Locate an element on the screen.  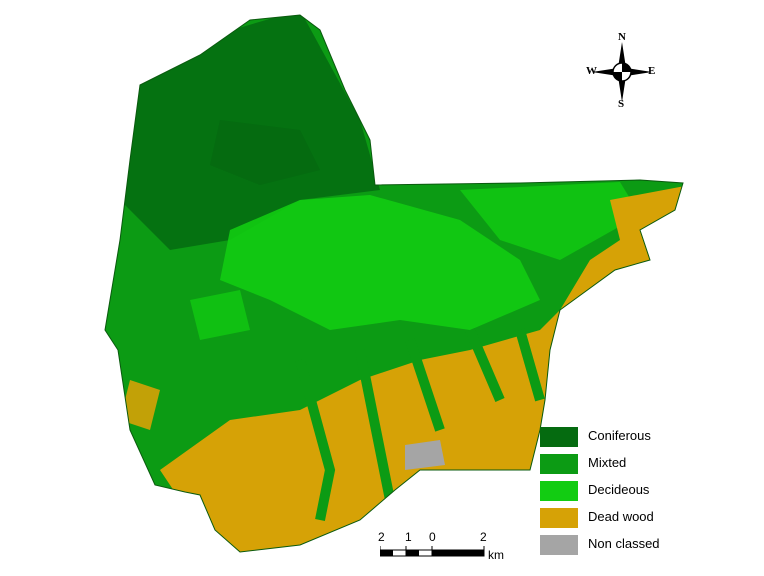
scale-bar-graphic is located at coordinates (432, 551).